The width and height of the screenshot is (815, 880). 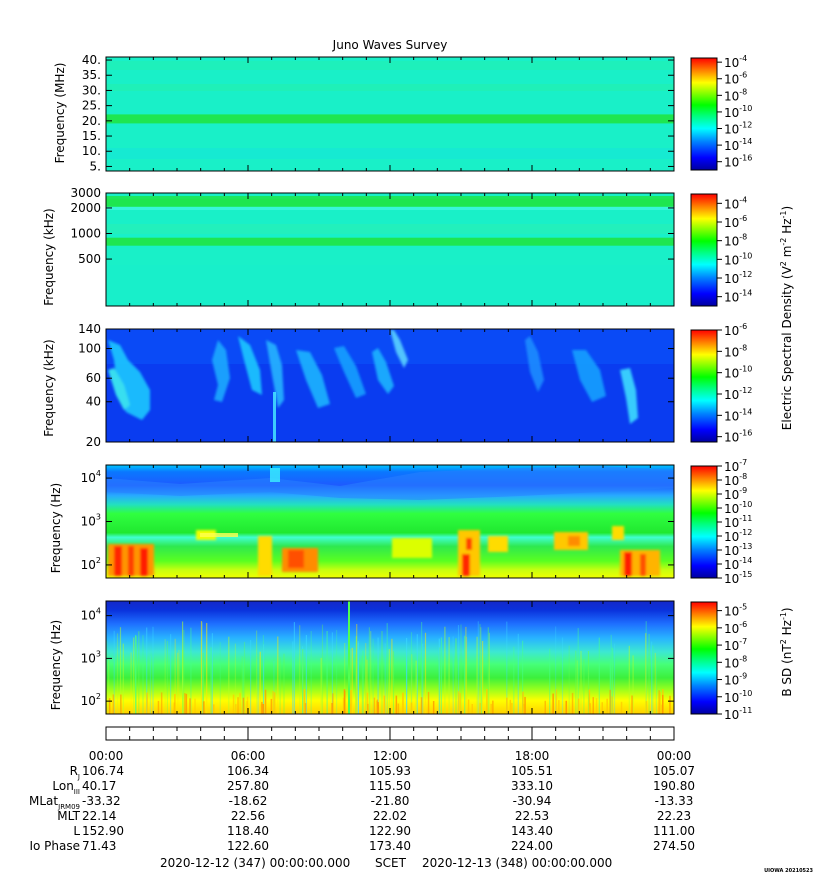 I want to click on y-tick-label: 30., so click(x=91, y=90).